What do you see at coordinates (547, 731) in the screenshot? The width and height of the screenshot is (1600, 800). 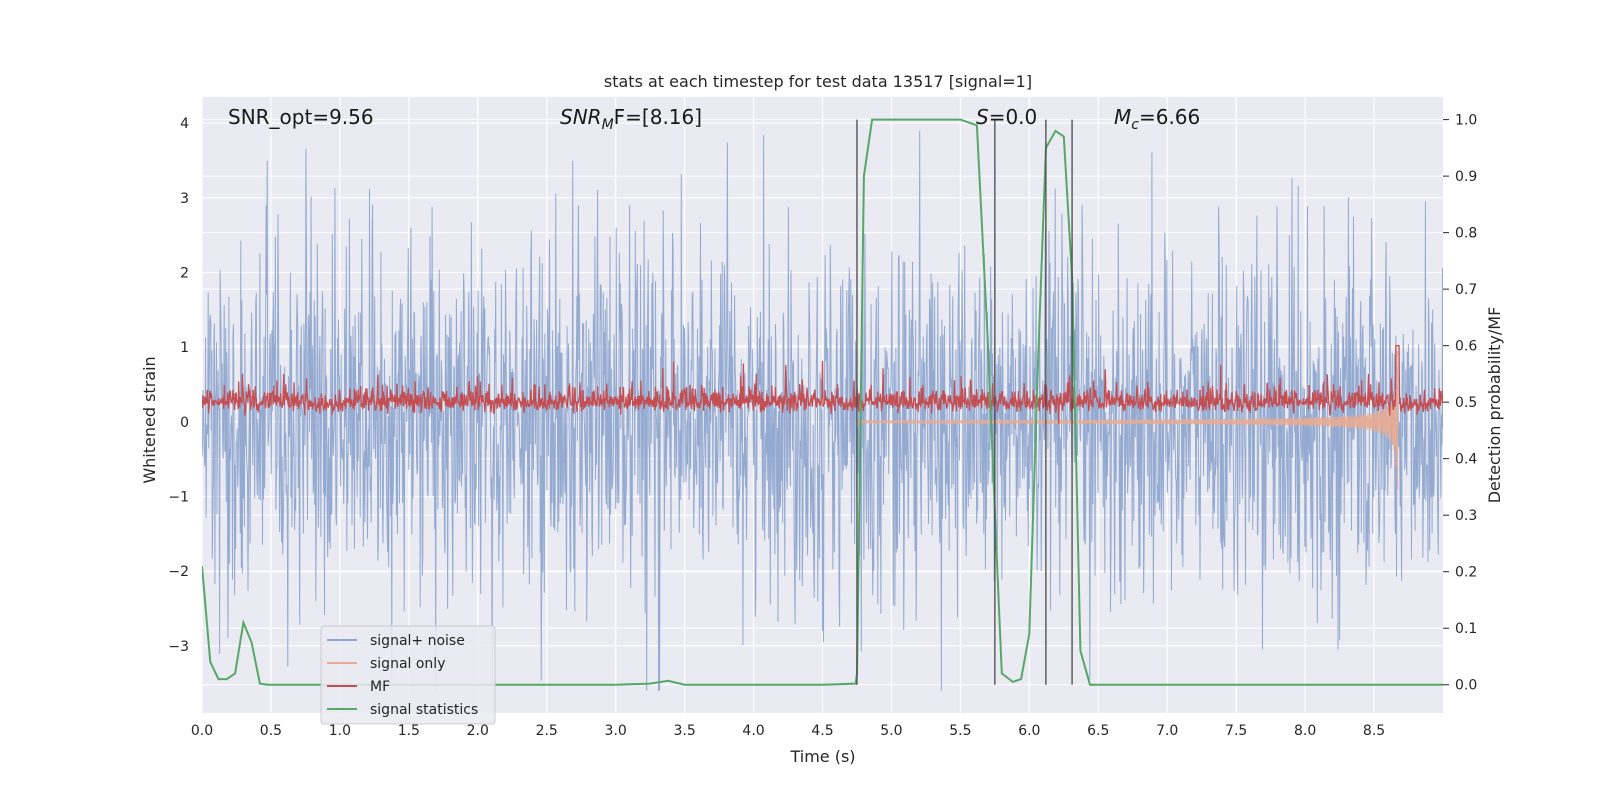 I see `x-tick-label: 2.5` at bounding box center [547, 731].